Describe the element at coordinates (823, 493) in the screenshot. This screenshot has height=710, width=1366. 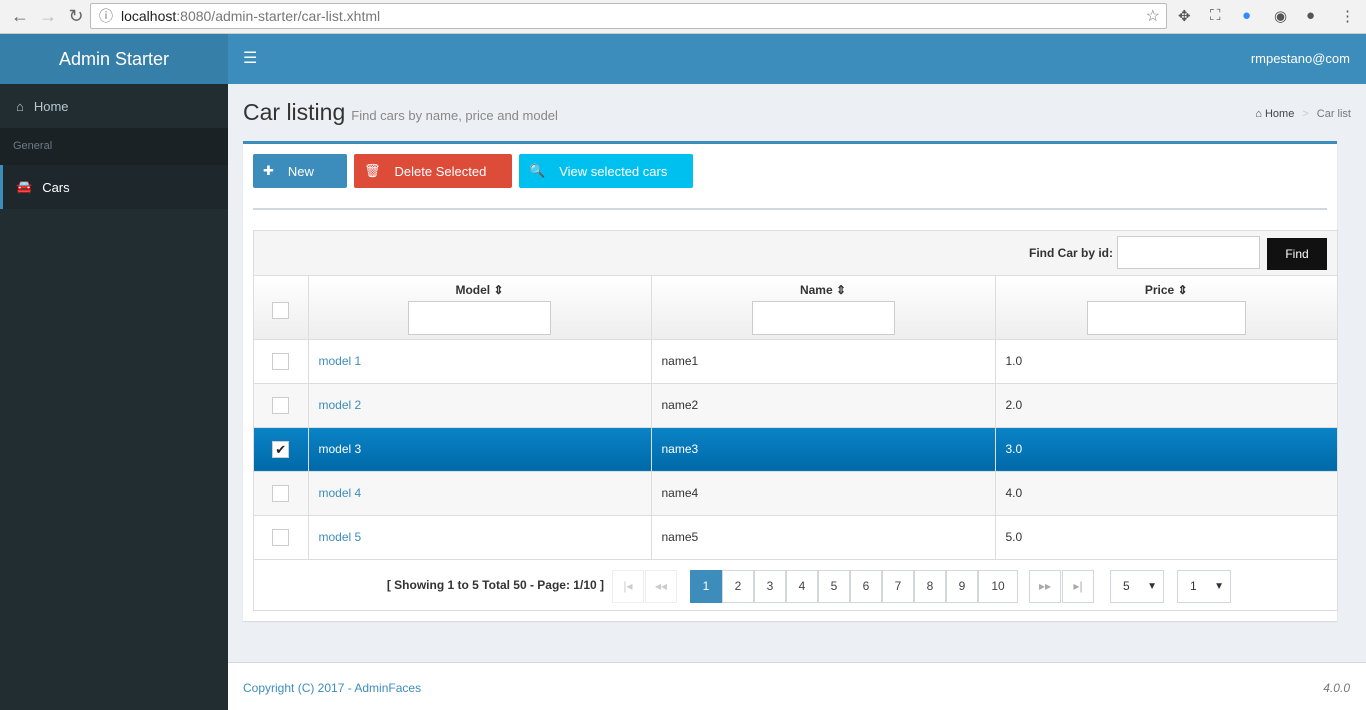
I see `name-cell: name4` at that location.